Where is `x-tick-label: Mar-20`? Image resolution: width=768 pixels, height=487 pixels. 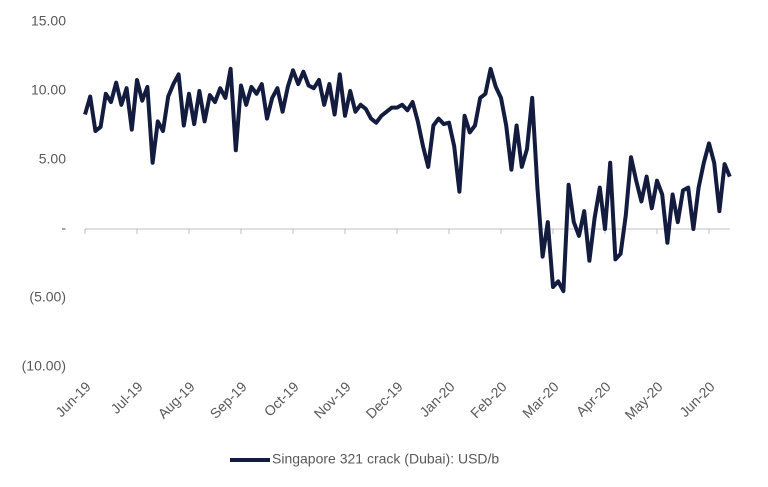
x-tick-label: Mar-20 is located at coordinates (540, 399).